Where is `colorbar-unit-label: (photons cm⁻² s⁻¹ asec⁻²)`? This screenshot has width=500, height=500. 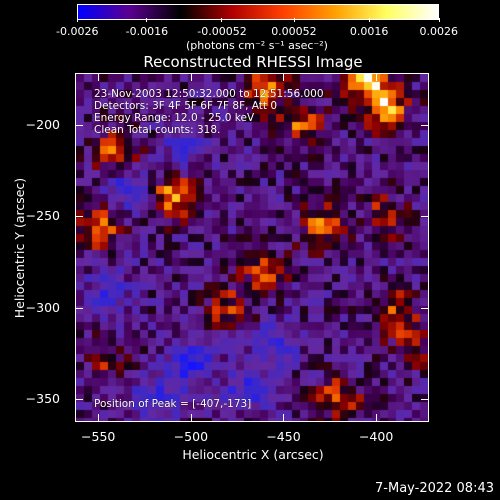 colorbar-unit-label: (photons cm⁻² s⁻¹ asec⁻²) is located at coordinates (257, 45).